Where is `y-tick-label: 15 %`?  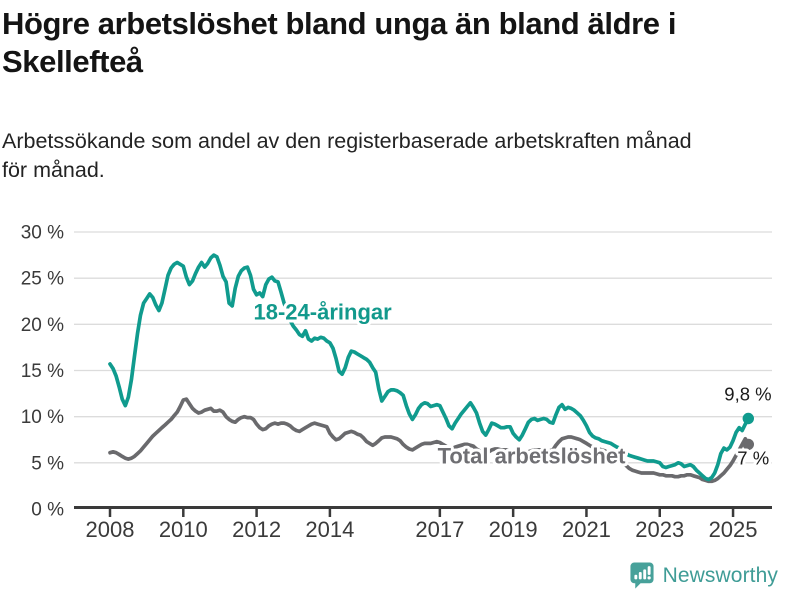 y-tick-label: 15 % is located at coordinates (42, 371).